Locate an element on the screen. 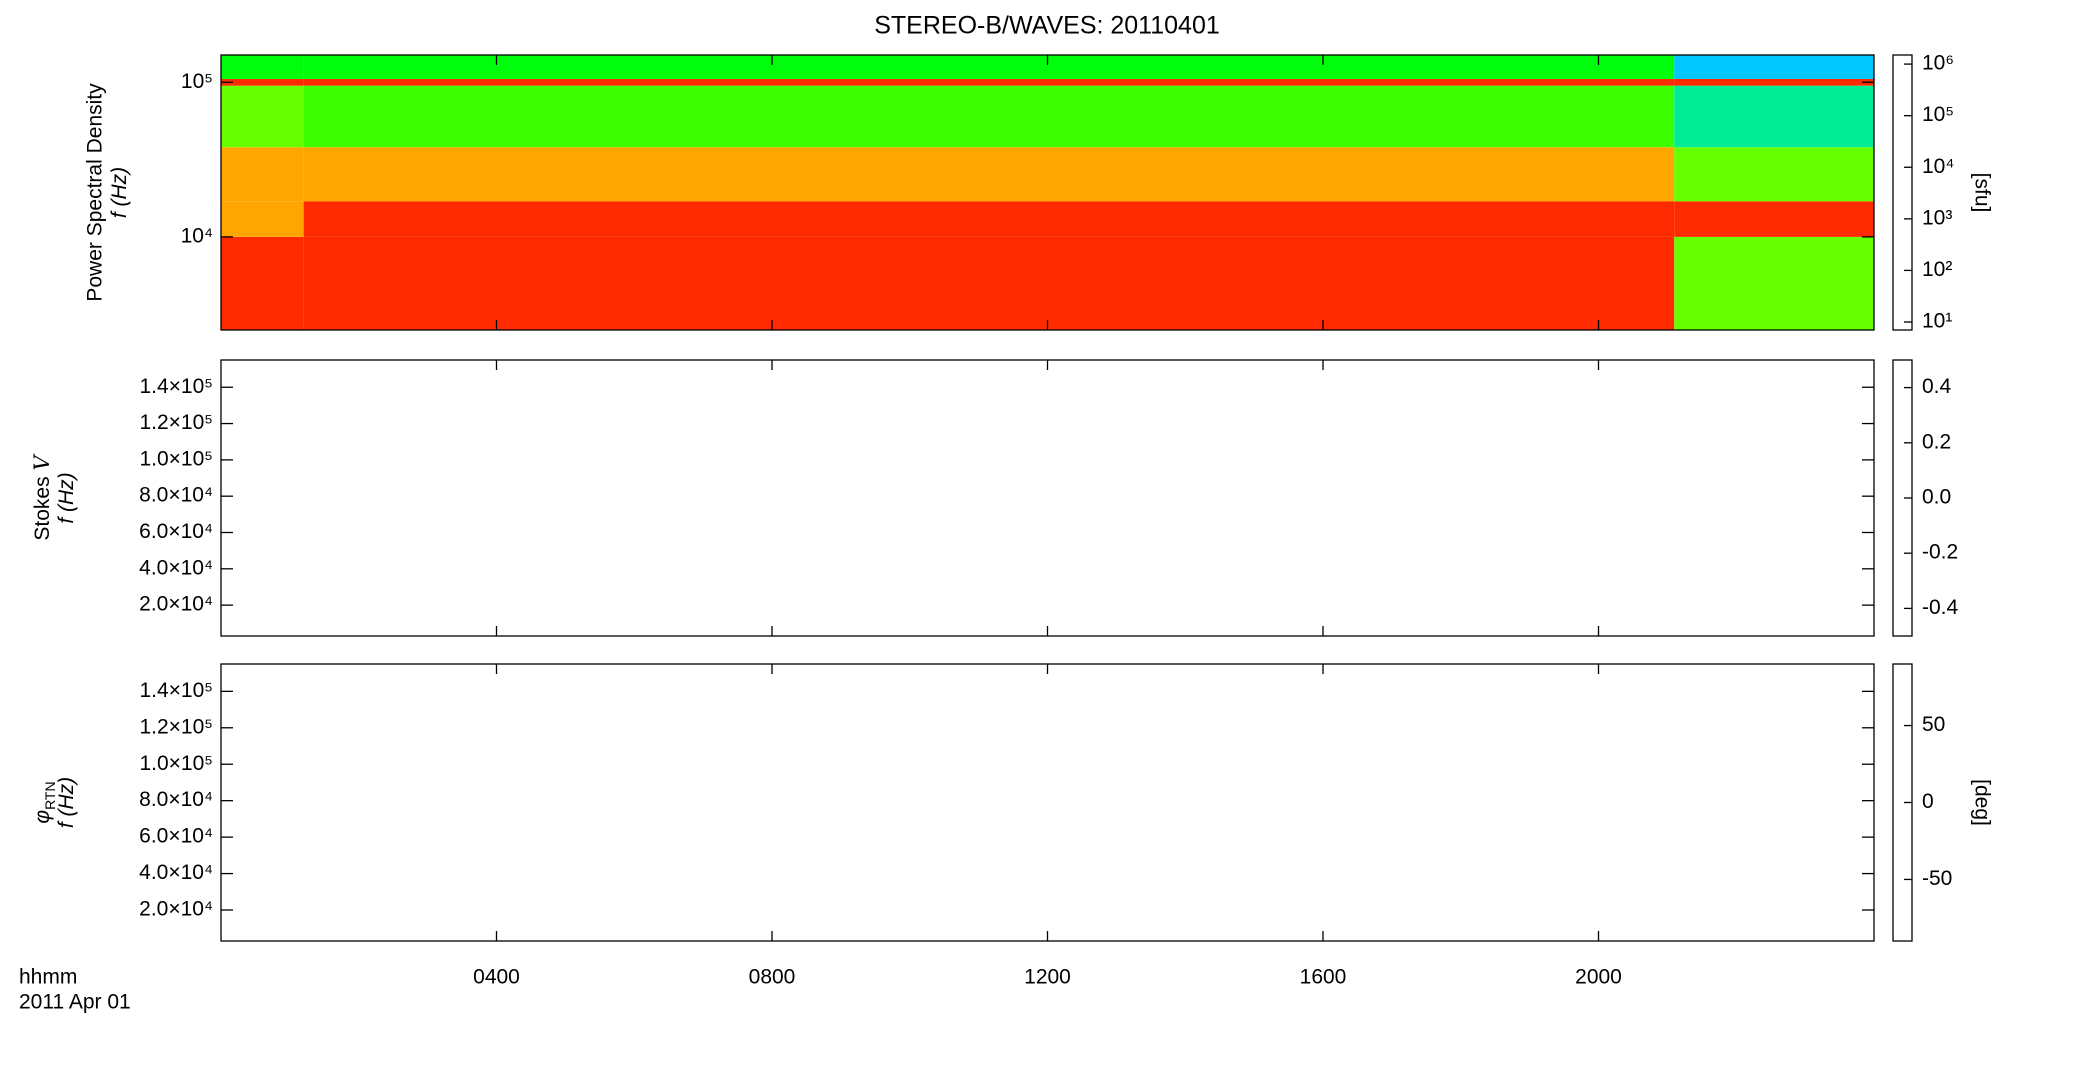 This screenshot has width=2096, height=1080. colorbar-tick-label: 10⁵ is located at coordinates (1938, 114).